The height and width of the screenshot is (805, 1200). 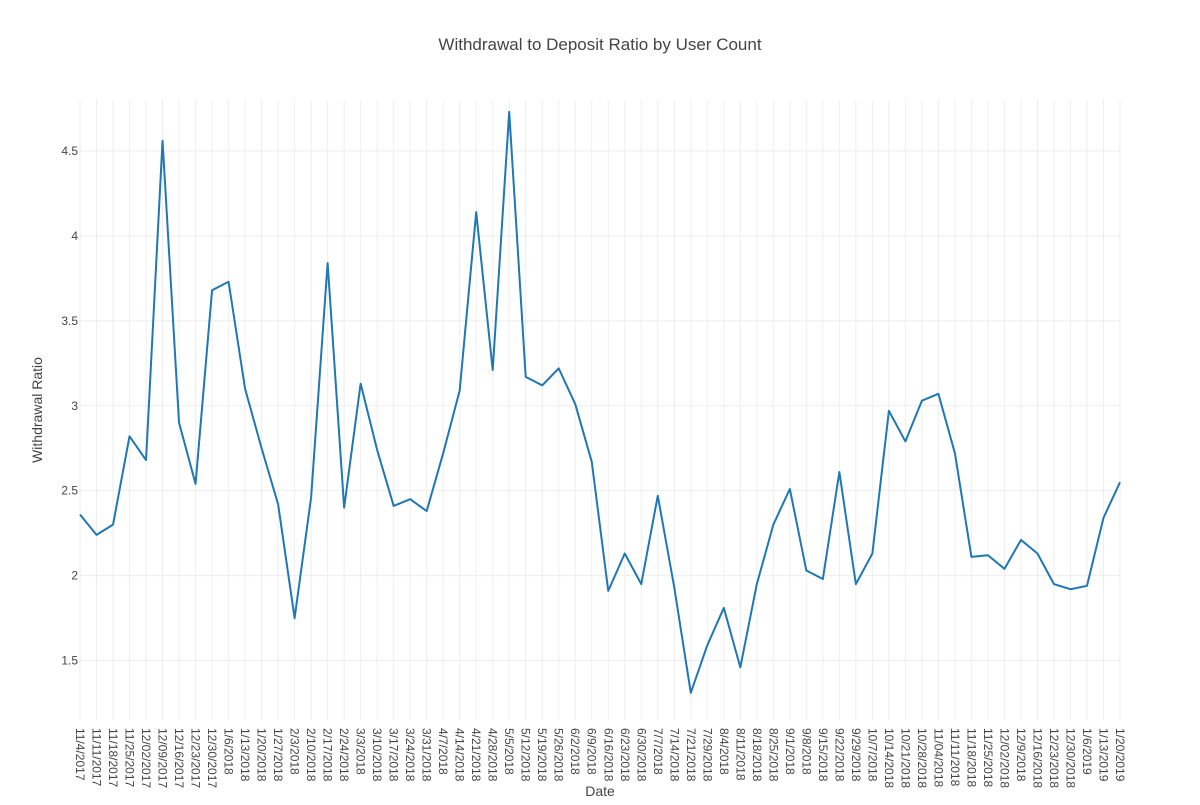 What do you see at coordinates (938, 757) in the screenshot?
I see `x-tick-label: 11/04/2018` at bounding box center [938, 757].